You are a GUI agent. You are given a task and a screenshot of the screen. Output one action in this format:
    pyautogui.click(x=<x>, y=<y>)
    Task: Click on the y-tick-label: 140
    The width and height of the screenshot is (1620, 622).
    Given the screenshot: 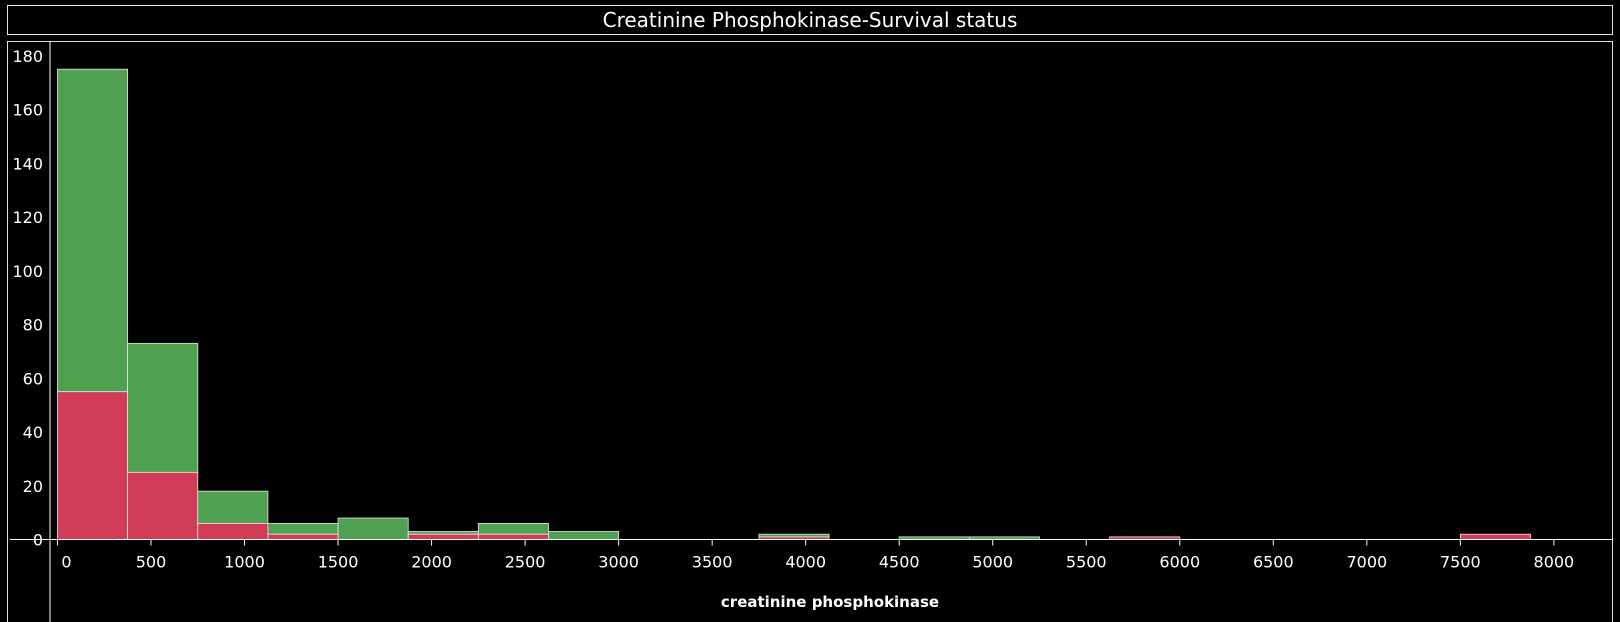 What is the action you would take?
    pyautogui.click(x=27, y=163)
    